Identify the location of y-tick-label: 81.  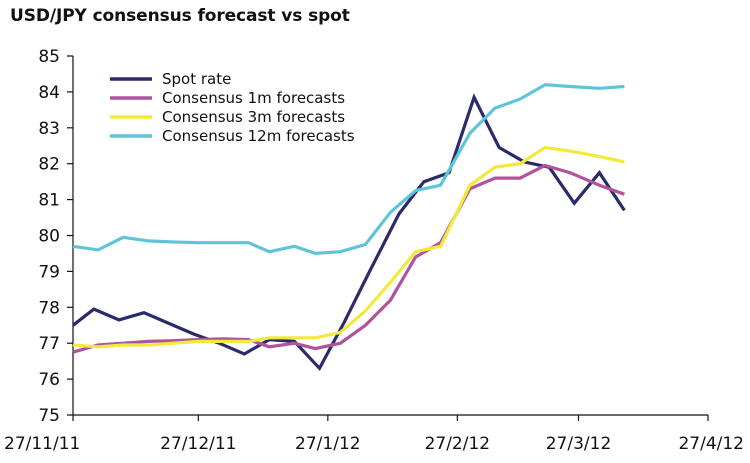
(49, 201).